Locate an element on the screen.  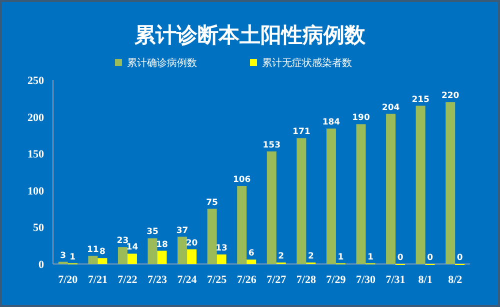
data-label: 35 is located at coordinates (152, 232).